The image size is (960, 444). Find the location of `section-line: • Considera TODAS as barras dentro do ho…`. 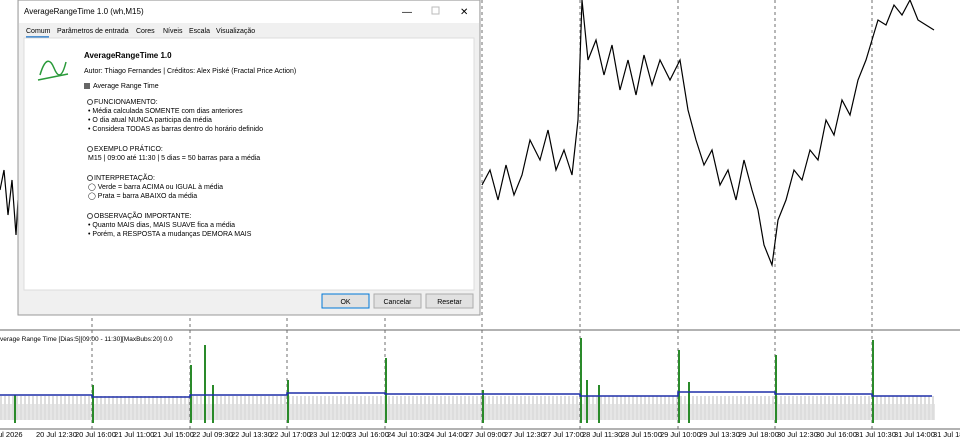

section-line: • Considera TODAS as barras dentro do ho… is located at coordinates (175, 129).